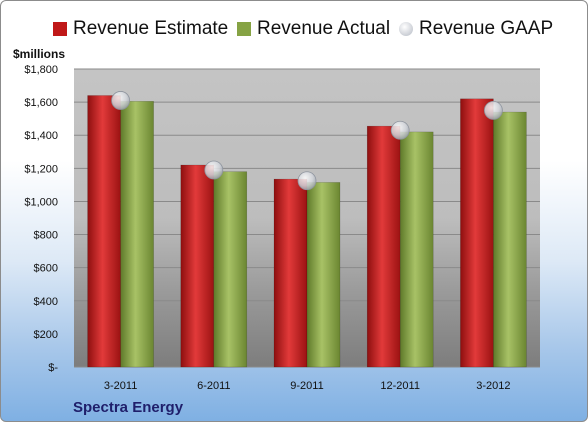  Describe the element at coordinates (46, 269) in the screenshot. I see `y-tick-label: $600` at that location.